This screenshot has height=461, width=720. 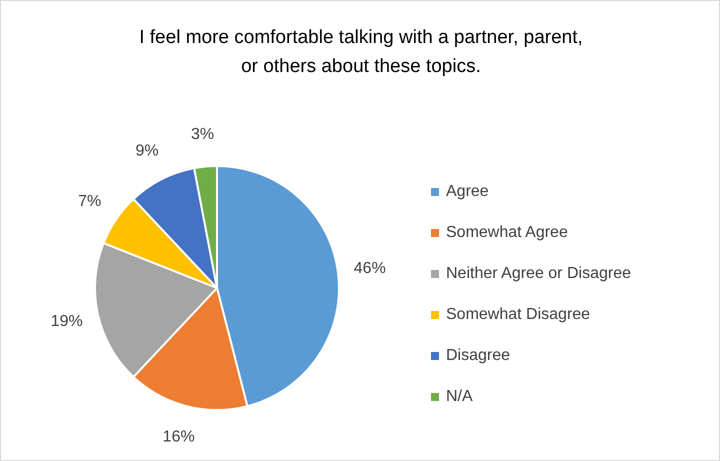 What do you see at coordinates (66, 321) in the screenshot?
I see `data-label: 19%` at bounding box center [66, 321].